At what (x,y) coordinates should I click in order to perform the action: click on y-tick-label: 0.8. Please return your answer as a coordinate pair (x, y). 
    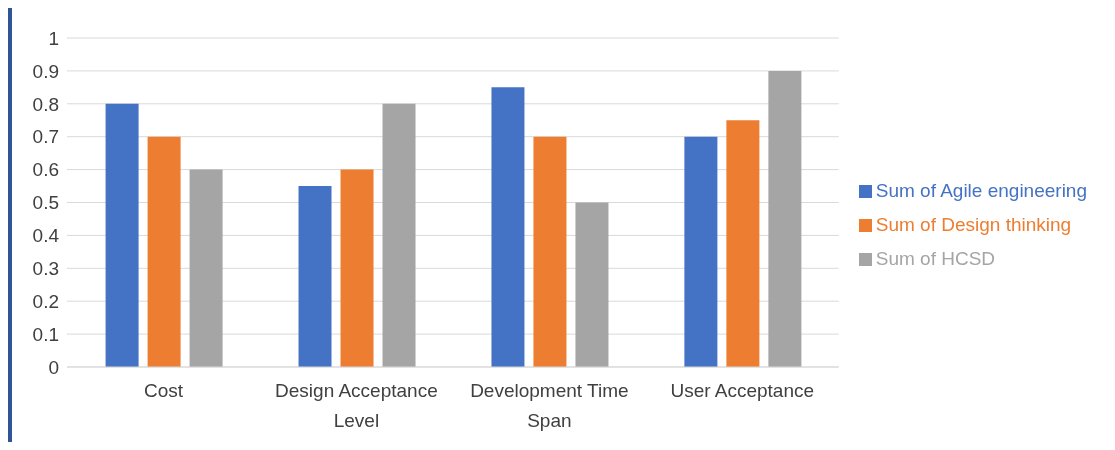
    Looking at the image, I should click on (45, 104).